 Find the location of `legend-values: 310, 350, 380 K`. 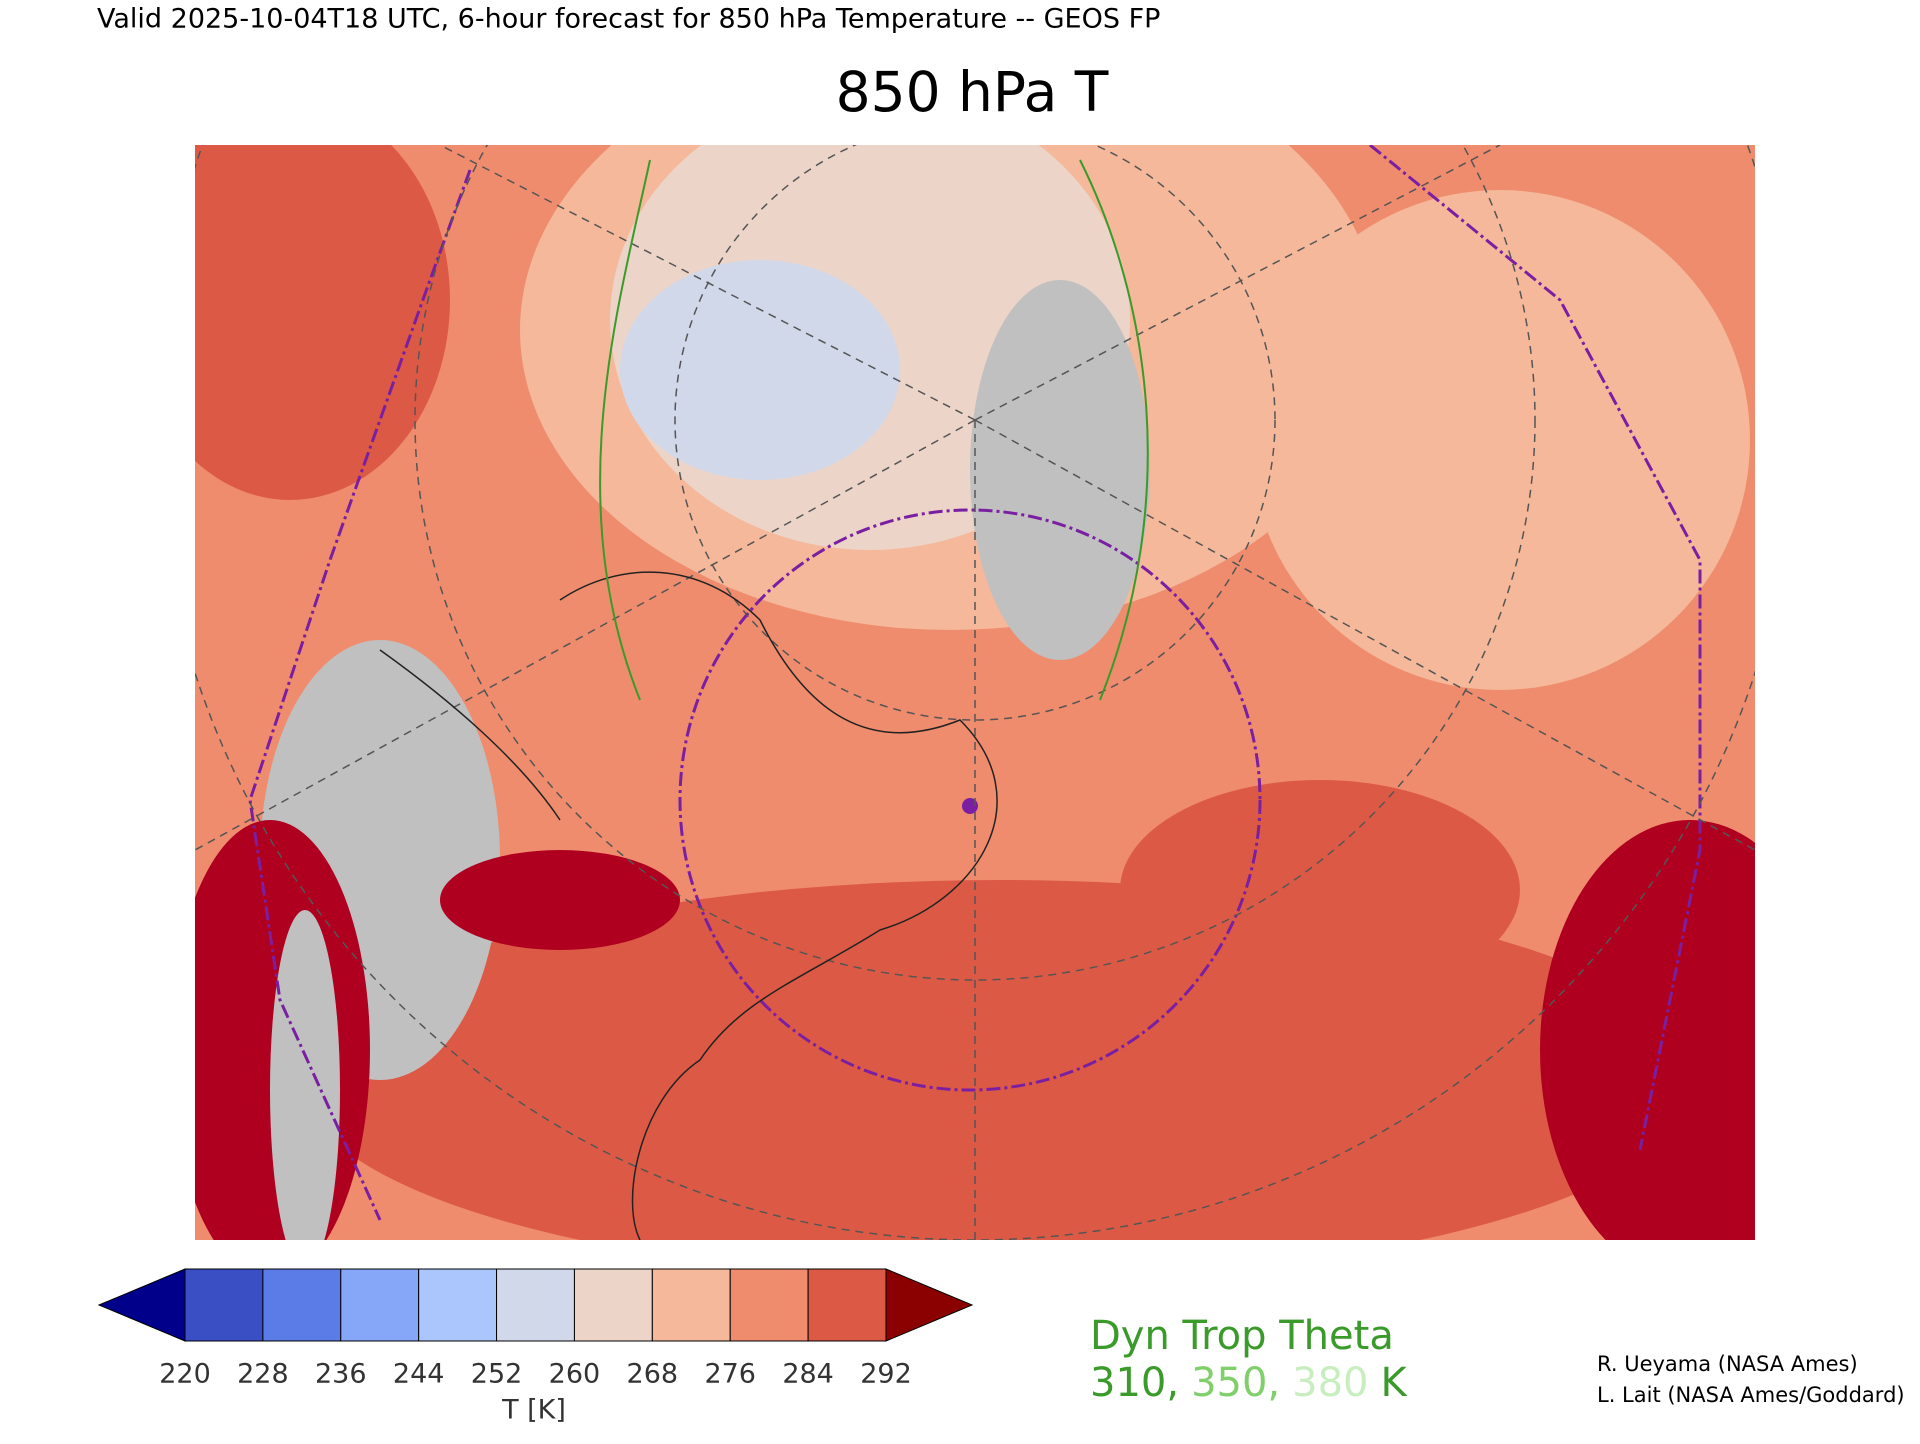

legend-values: 310, 350, 380 K is located at coordinates (1249, 1383).